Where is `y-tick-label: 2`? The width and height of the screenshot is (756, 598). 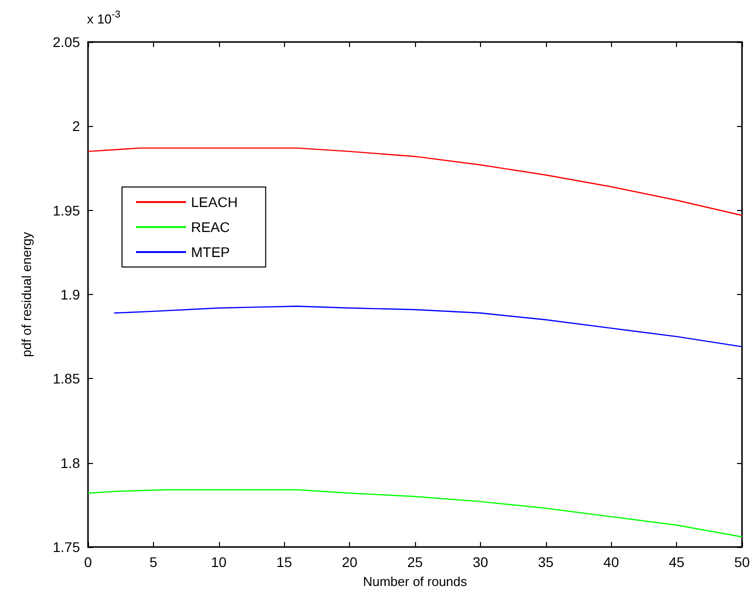 y-tick-label: 2 is located at coordinates (76, 126).